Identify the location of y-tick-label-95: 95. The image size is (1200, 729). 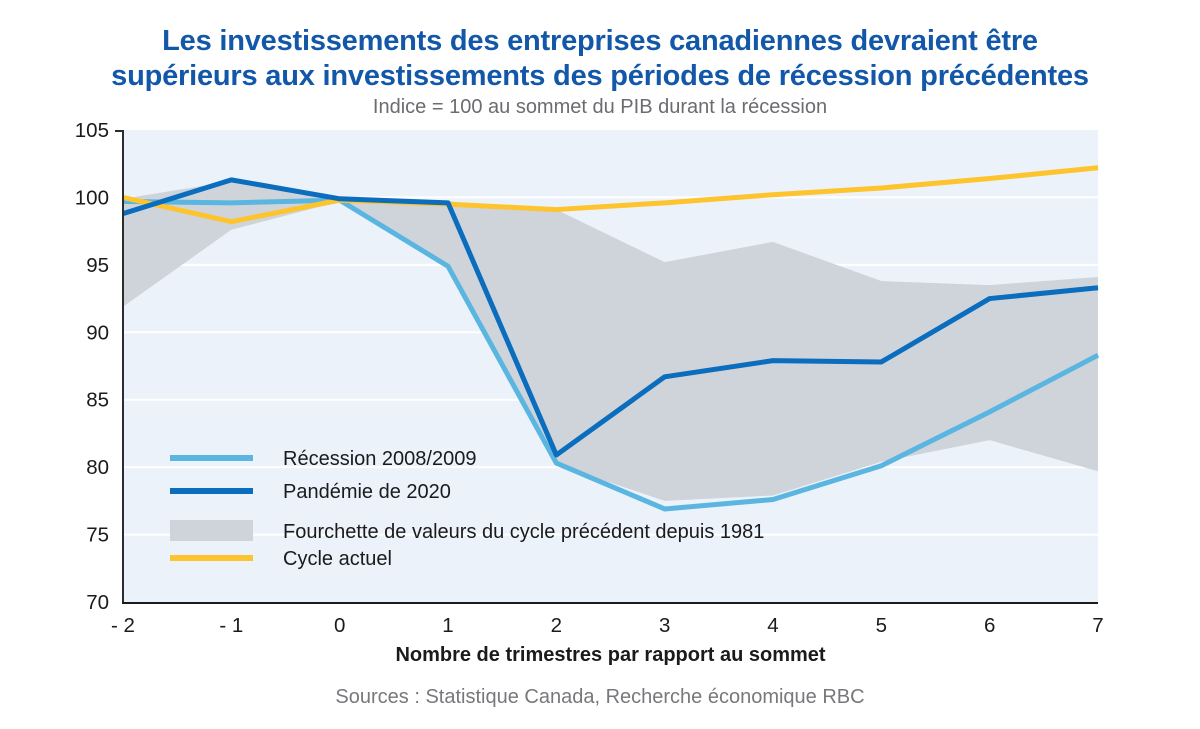
(97, 265).